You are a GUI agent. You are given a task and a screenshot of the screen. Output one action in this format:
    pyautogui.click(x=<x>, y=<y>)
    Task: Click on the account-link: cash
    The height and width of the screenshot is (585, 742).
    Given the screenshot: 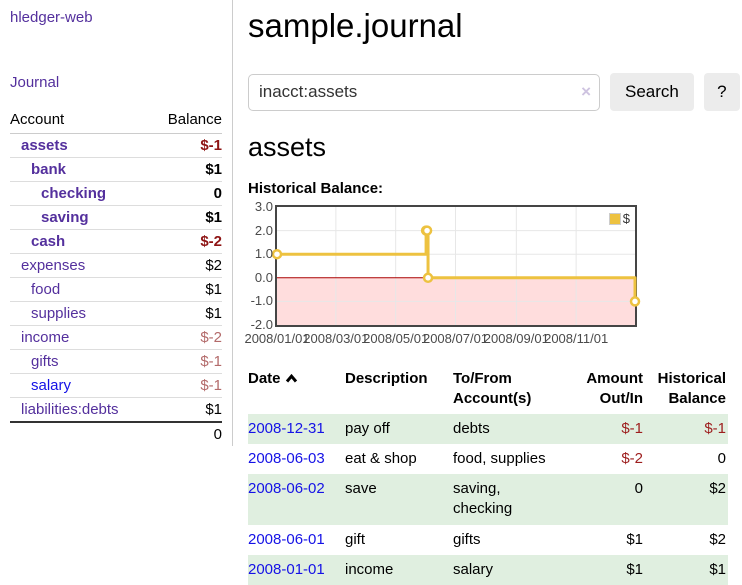 What is the action you would take?
    pyautogui.click(x=48, y=241)
    